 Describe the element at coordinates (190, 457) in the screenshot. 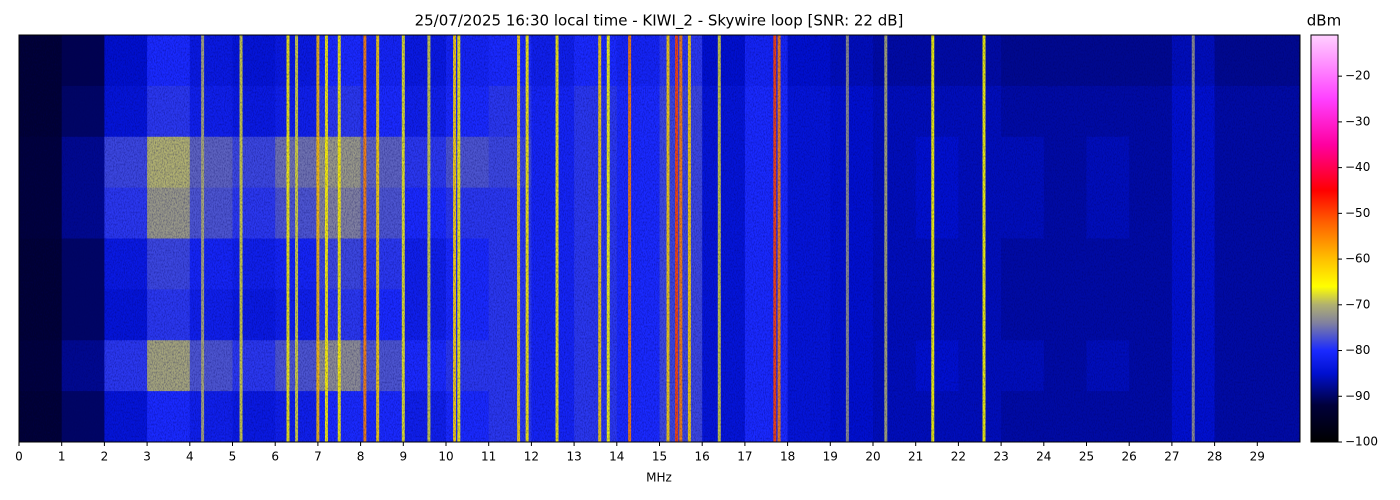

I see `x-tick-label: 4` at that location.